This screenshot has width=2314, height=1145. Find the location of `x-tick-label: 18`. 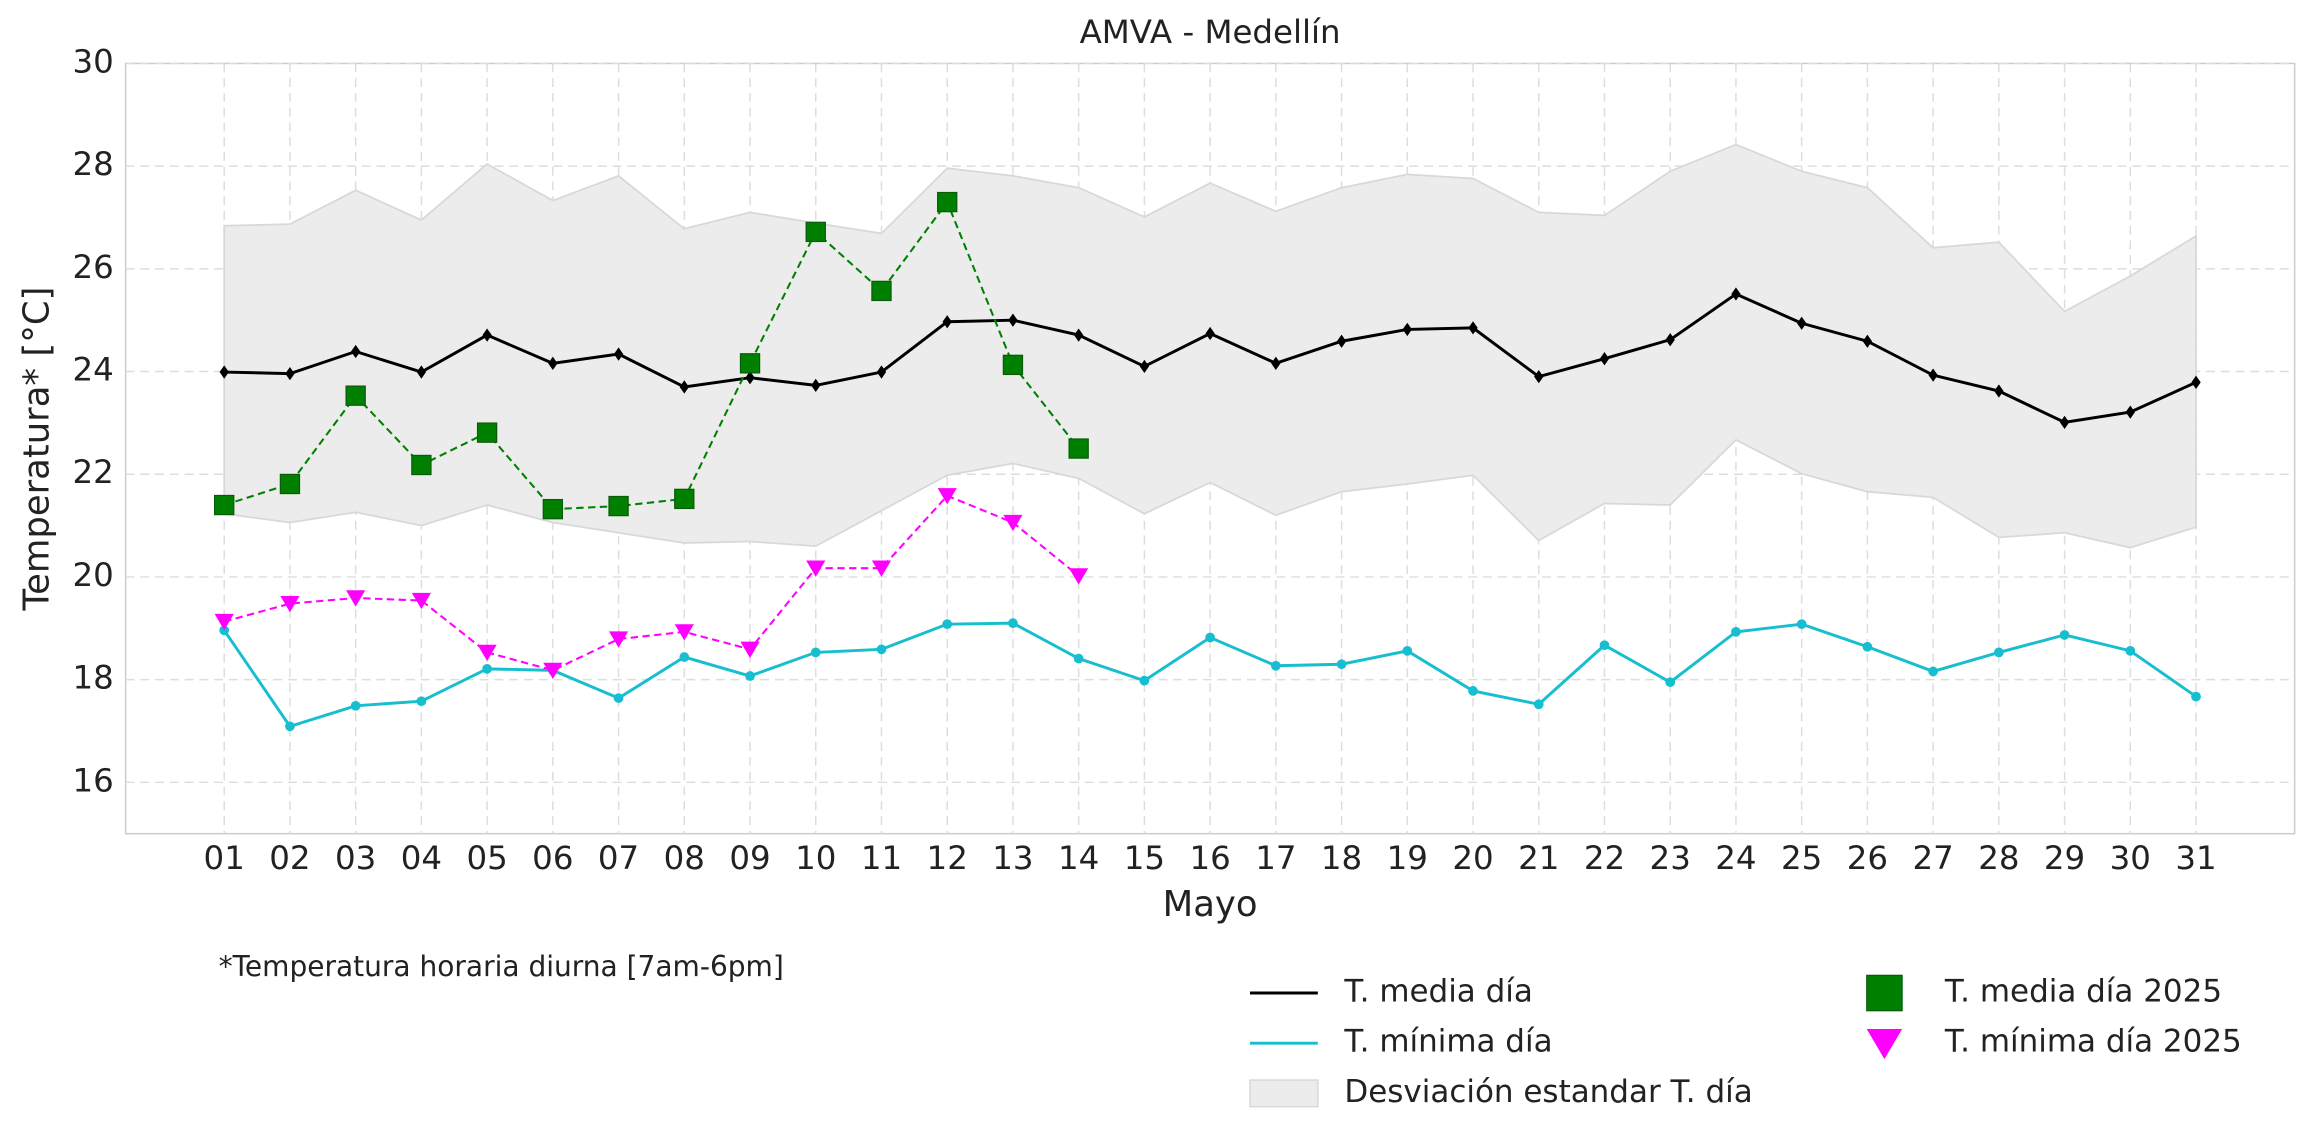

x-tick-label: 18 is located at coordinates (1341, 858).